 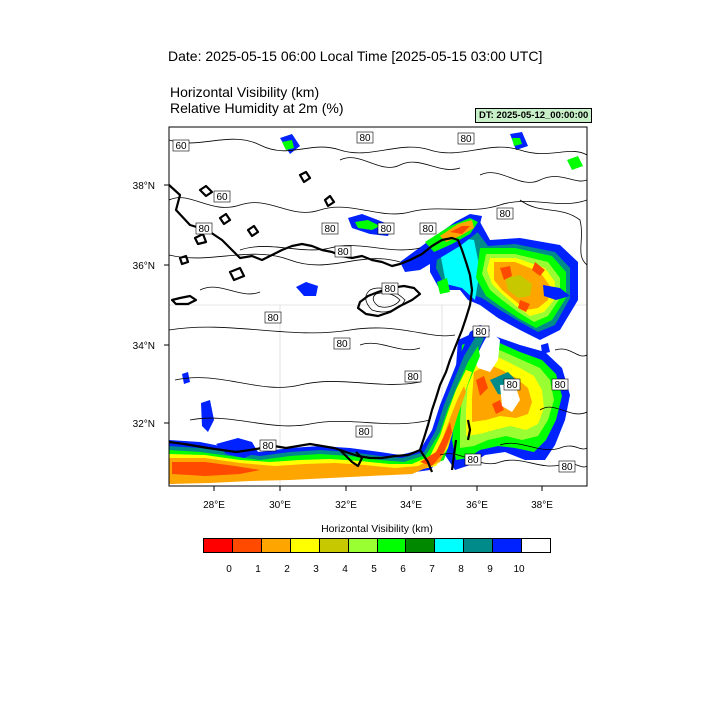 I want to click on latitude-labels: 38°N 36°N 34°N 32°N, so click(x=144, y=305).